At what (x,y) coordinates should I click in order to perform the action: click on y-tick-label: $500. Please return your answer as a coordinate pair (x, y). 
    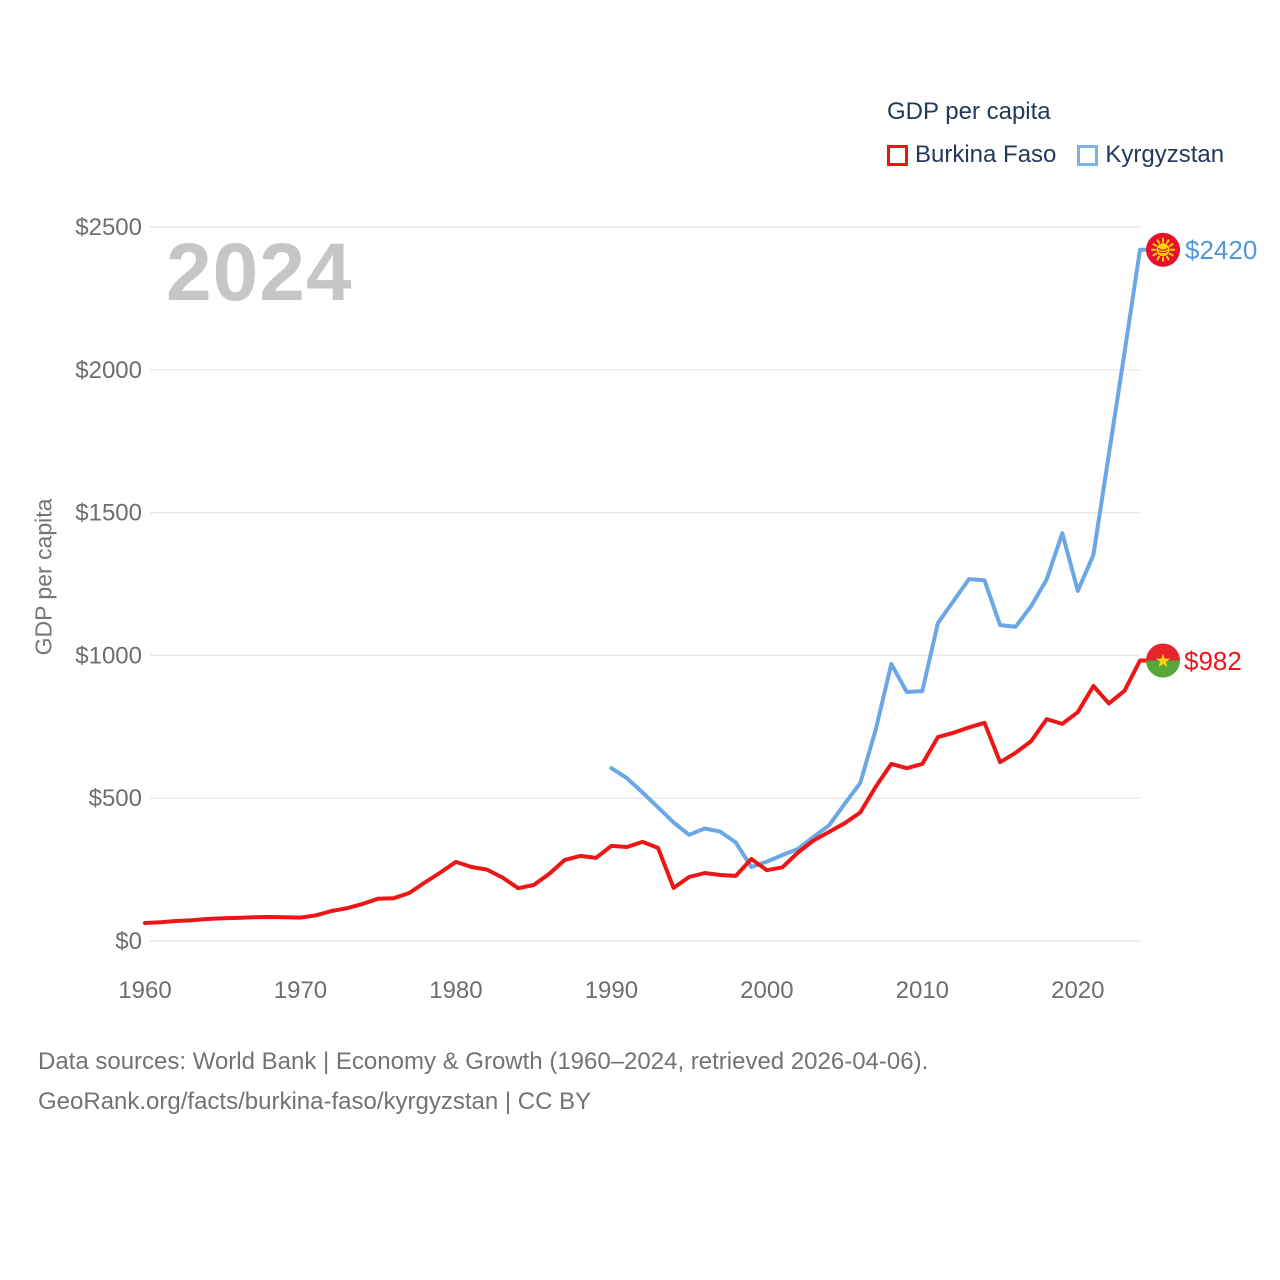
    Looking at the image, I should click on (115, 798).